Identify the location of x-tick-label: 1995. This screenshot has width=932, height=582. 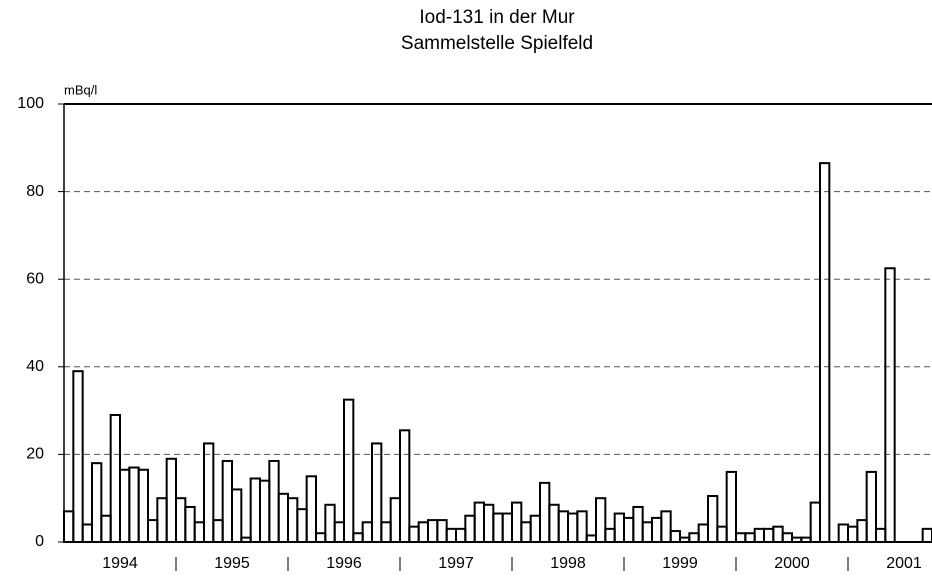
(232, 563).